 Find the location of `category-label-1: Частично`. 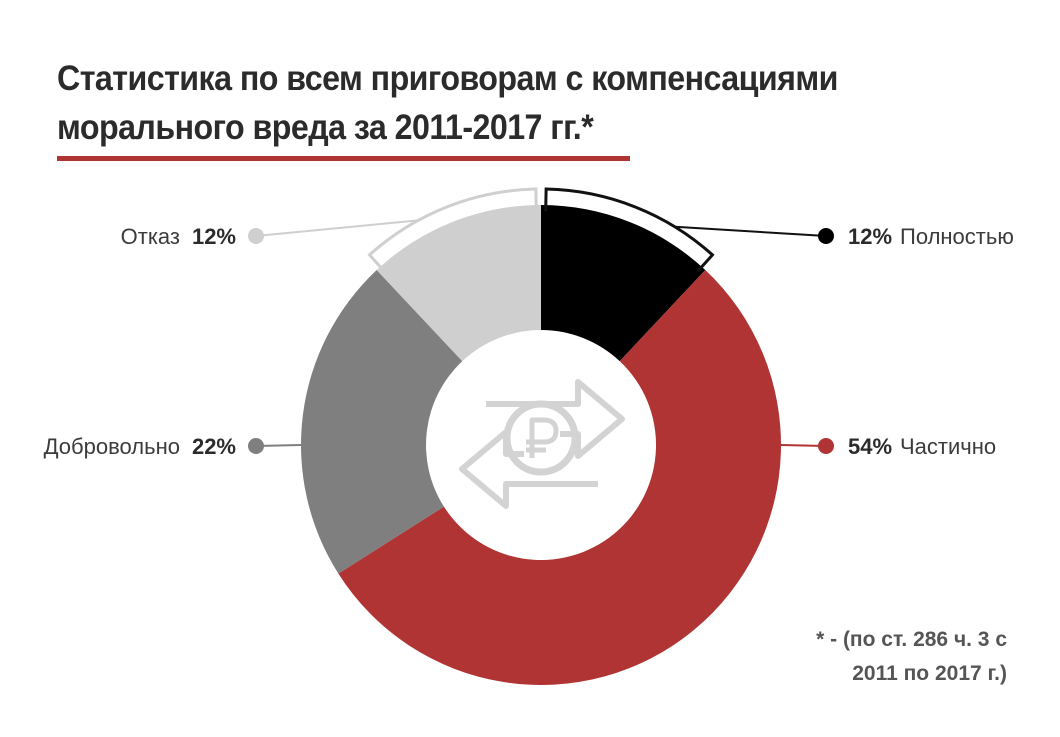

category-label-1: Частично is located at coordinates (948, 446).